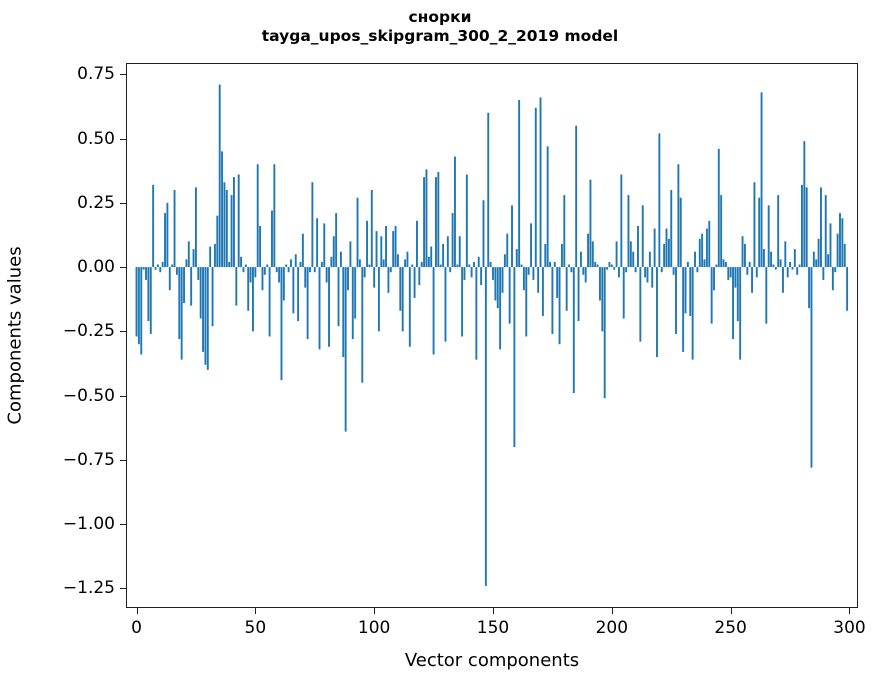 This screenshot has height=696, width=880. I want to click on x-axis-label: Vector components, so click(492, 660).